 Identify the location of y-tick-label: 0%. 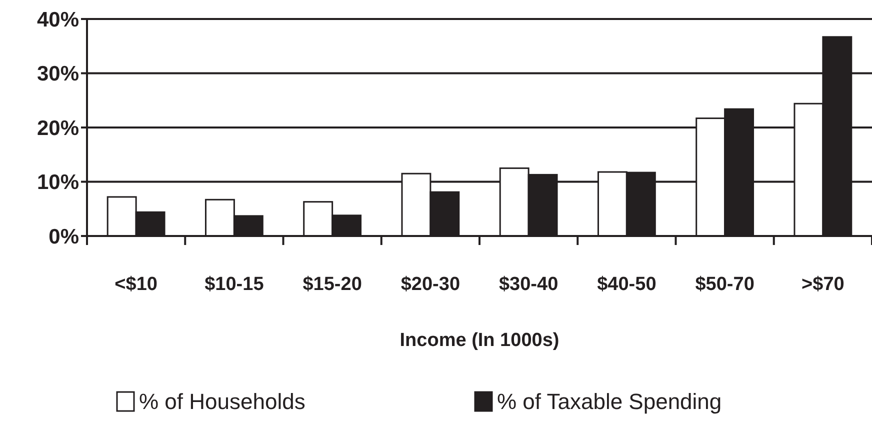
(64, 236).